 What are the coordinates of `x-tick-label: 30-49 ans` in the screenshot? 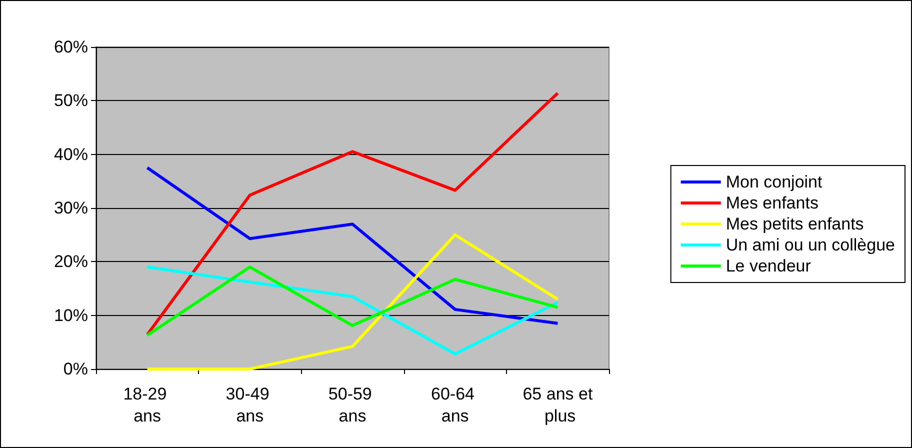 It's located at (250, 405).